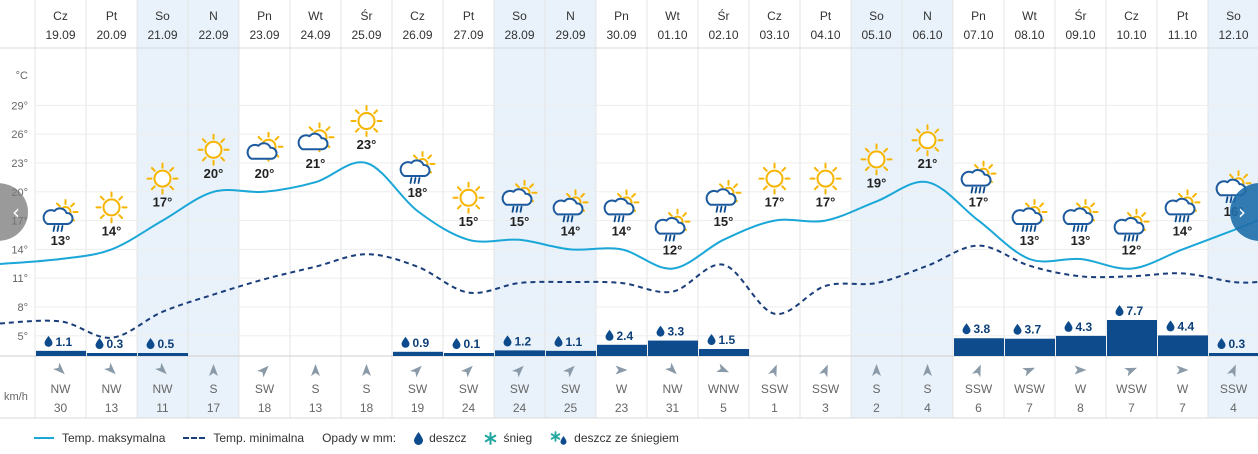 Image resolution: width=1258 pixels, height=454 pixels. Describe the element at coordinates (163, 202) in the screenshot. I see `tmax-label: 17°` at that location.